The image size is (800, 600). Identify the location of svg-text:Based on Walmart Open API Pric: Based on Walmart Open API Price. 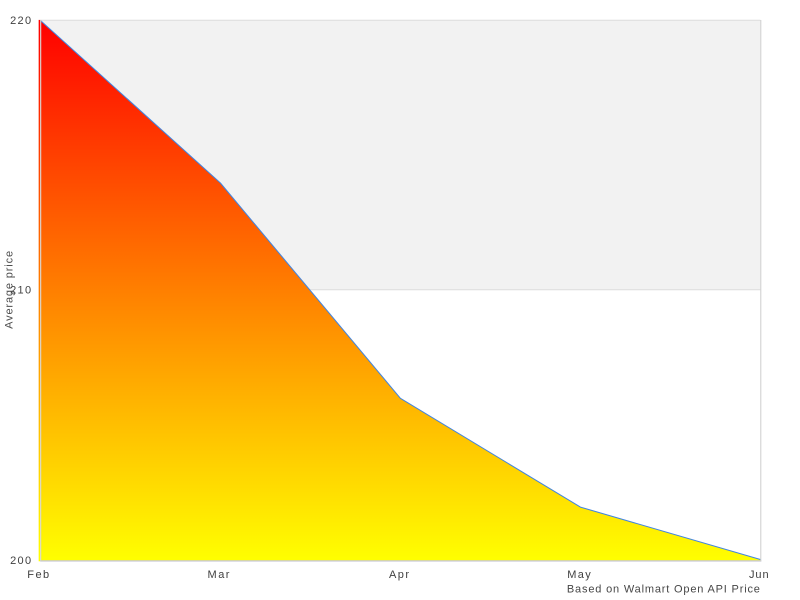
(663, 589).